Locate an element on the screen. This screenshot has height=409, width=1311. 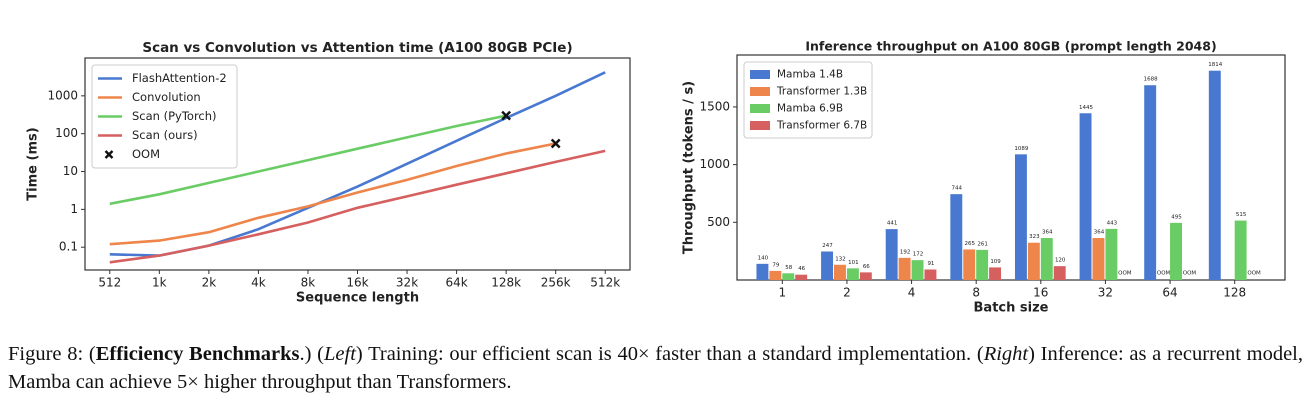
x-tick-label: 128k is located at coordinates (506, 283).